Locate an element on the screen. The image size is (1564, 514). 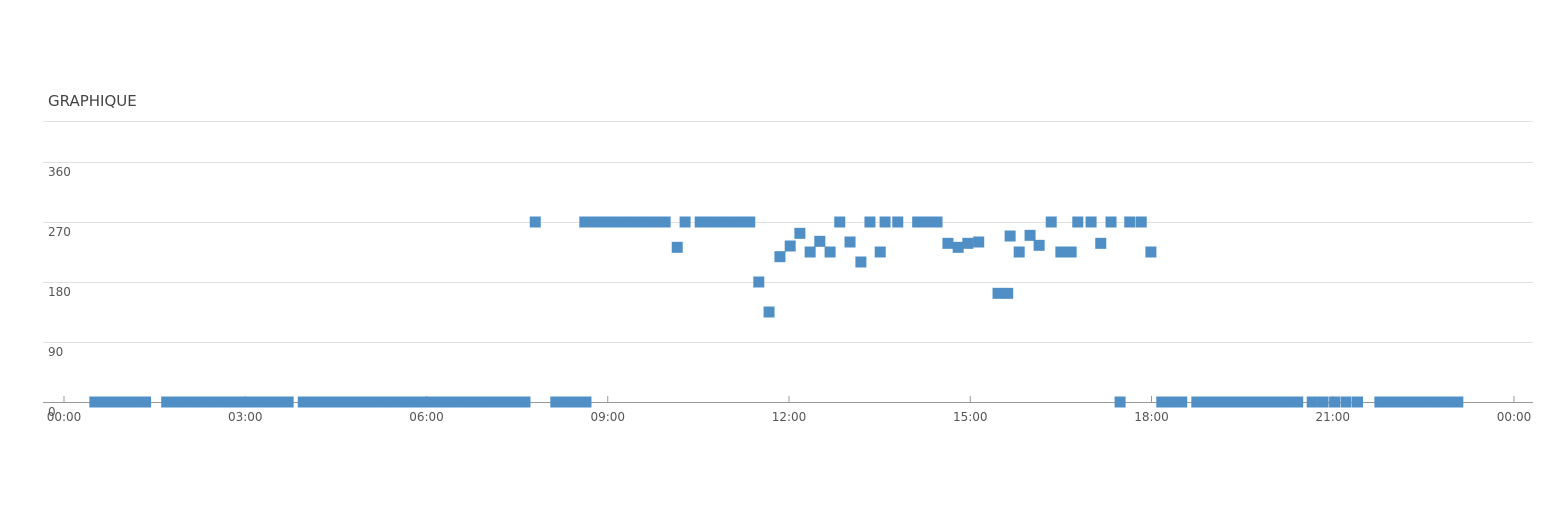
x-tick-label: 06:00 is located at coordinates (426, 417).